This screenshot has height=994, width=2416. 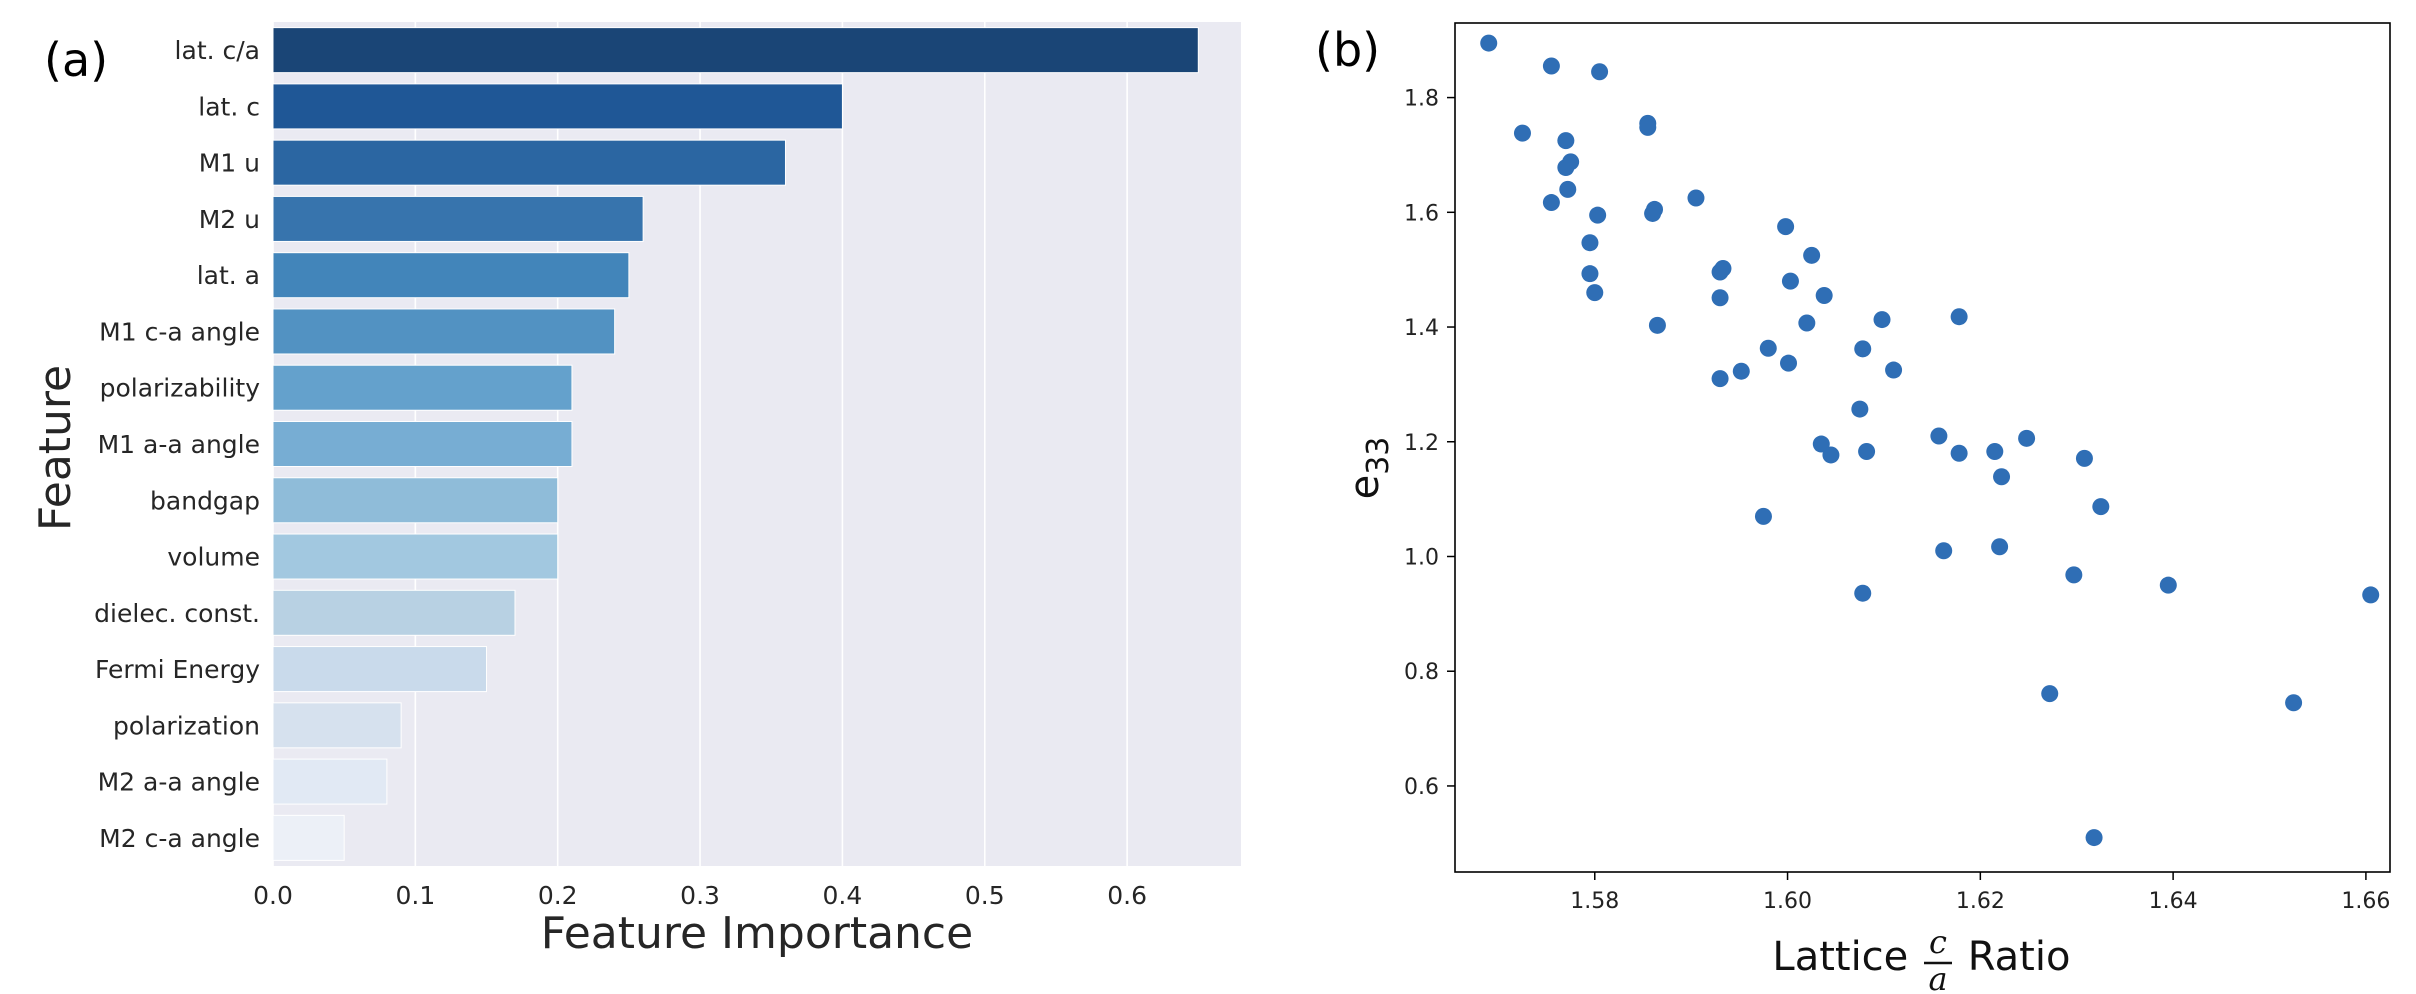 What do you see at coordinates (55, 448) in the screenshot?
I see `y-axis-title-a: Feature` at bounding box center [55, 448].